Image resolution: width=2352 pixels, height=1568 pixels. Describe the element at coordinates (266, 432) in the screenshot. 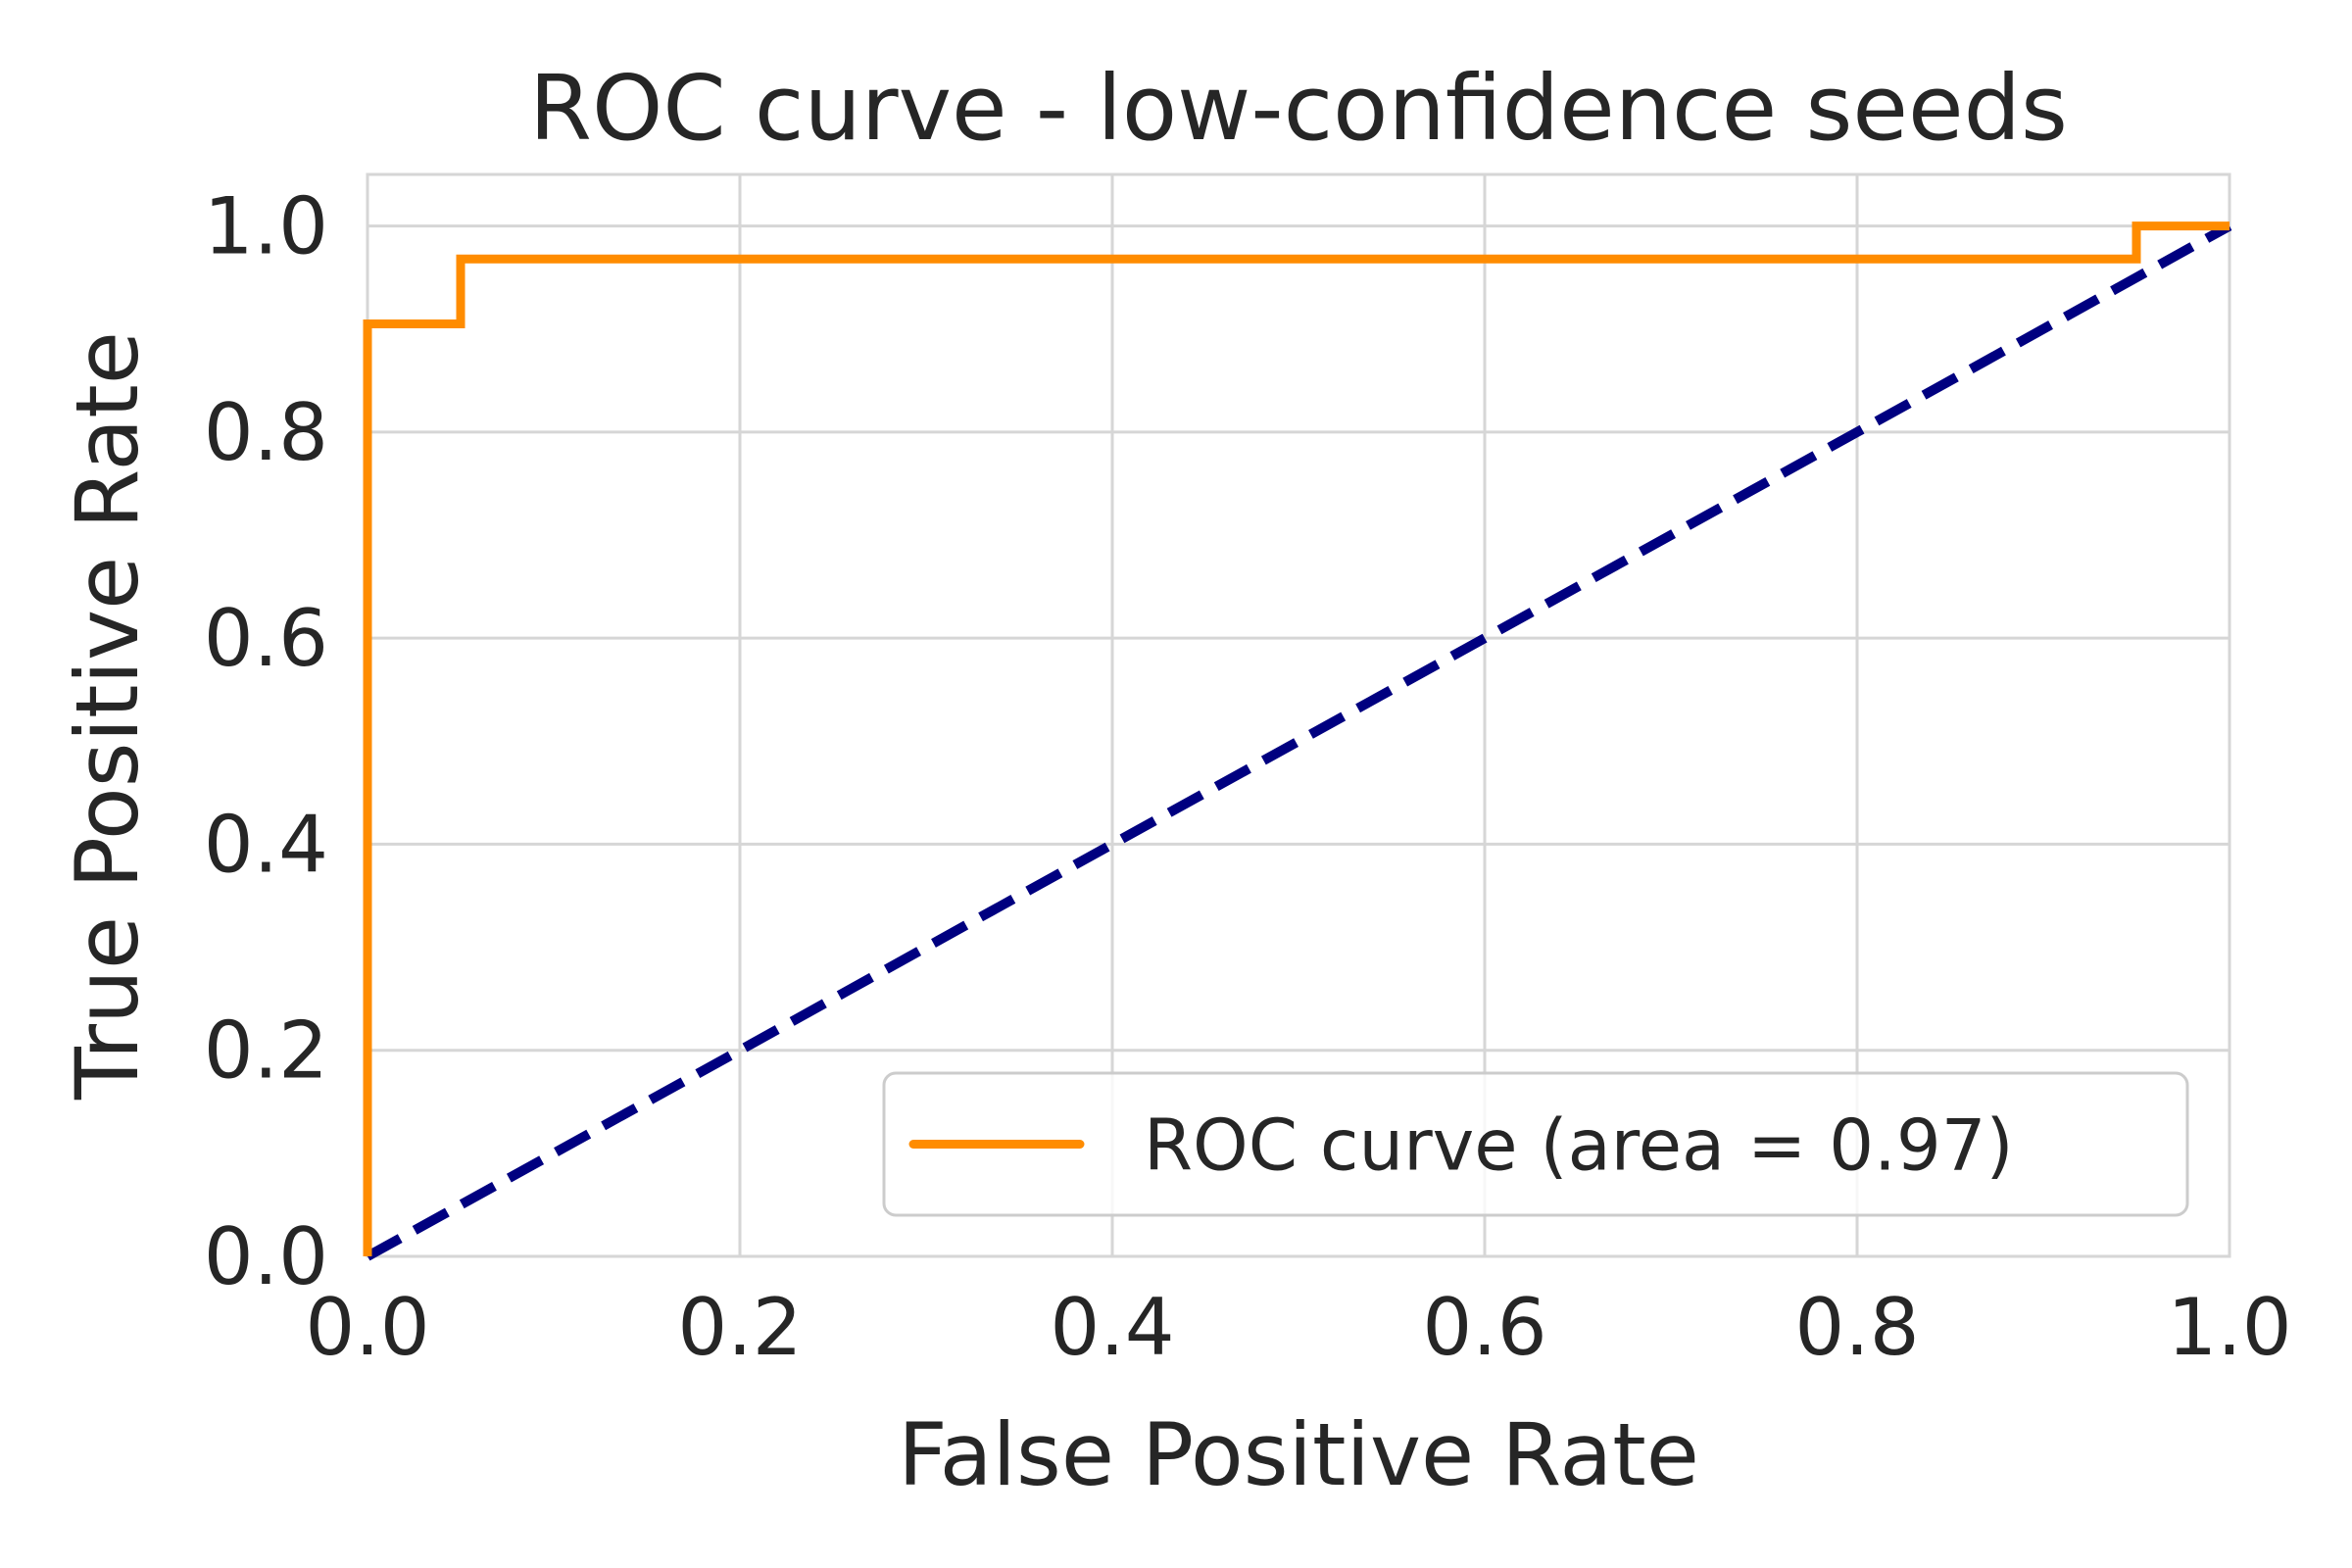

I see `y-tick-label: 0.8` at that location.